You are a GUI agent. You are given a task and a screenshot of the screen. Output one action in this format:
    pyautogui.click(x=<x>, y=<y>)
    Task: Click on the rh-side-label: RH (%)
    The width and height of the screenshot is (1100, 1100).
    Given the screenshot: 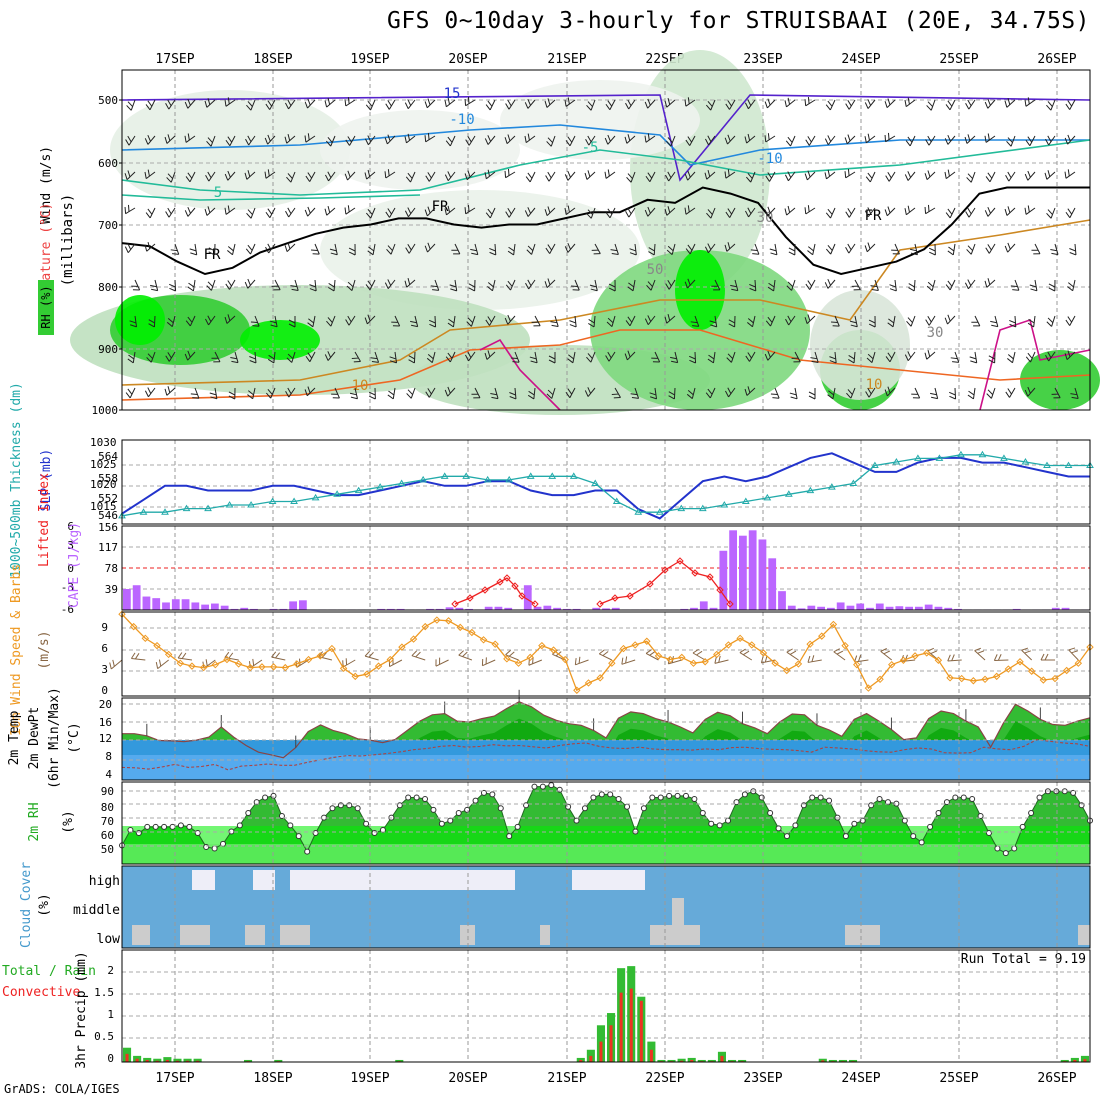 What is the action you would take?
    pyautogui.click(x=46, y=306)
    